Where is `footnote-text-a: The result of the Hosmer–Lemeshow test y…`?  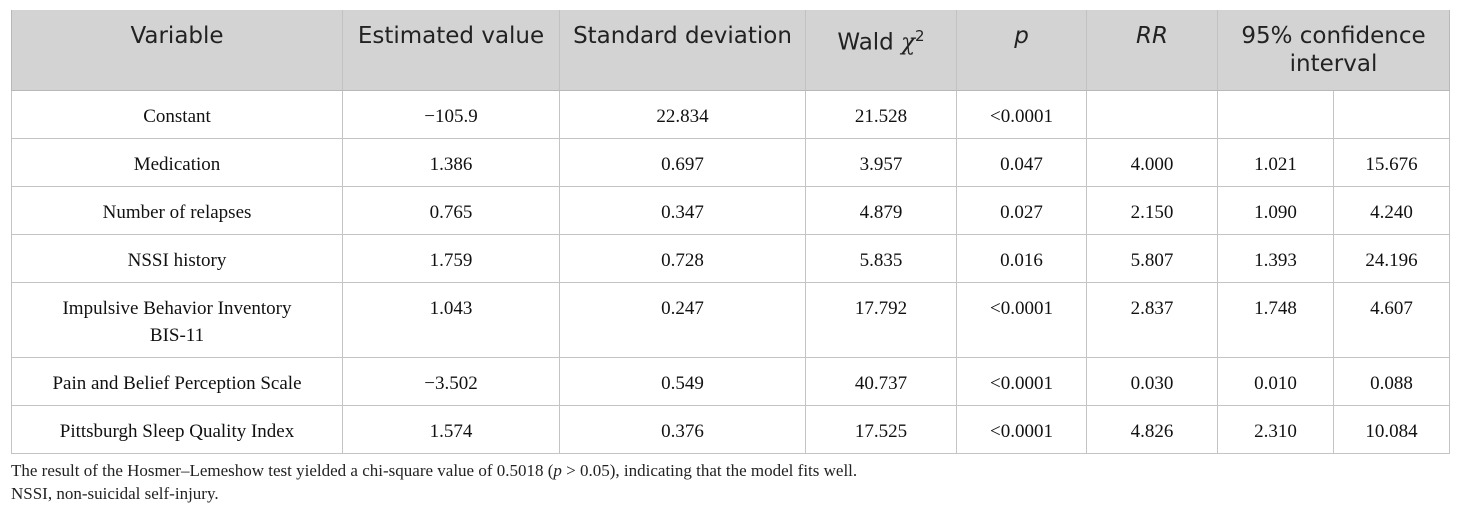 footnote-text-a: The result of the Hosmer–Lemeshow test y… is located at coordinates (282, 470).